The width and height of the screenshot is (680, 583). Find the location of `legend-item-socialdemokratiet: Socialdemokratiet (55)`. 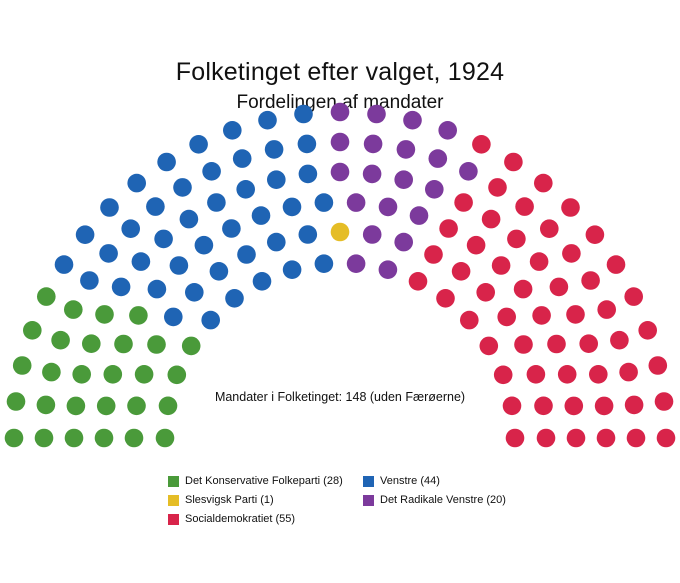

legend-item-socialdemokratiet: Socialdemokratiet (55) is located at coordinates (231, 519).